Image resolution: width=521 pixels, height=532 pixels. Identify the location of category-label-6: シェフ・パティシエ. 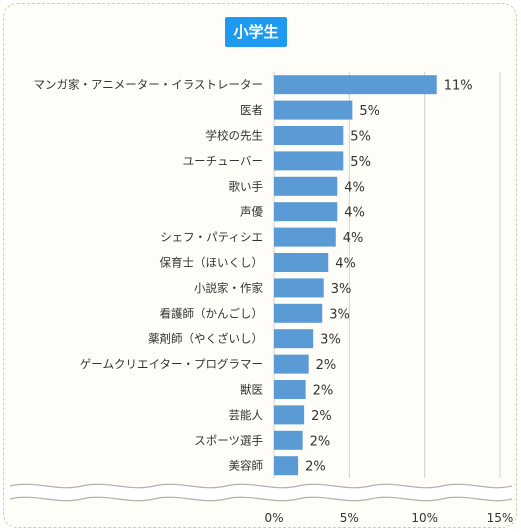
(211, 237).